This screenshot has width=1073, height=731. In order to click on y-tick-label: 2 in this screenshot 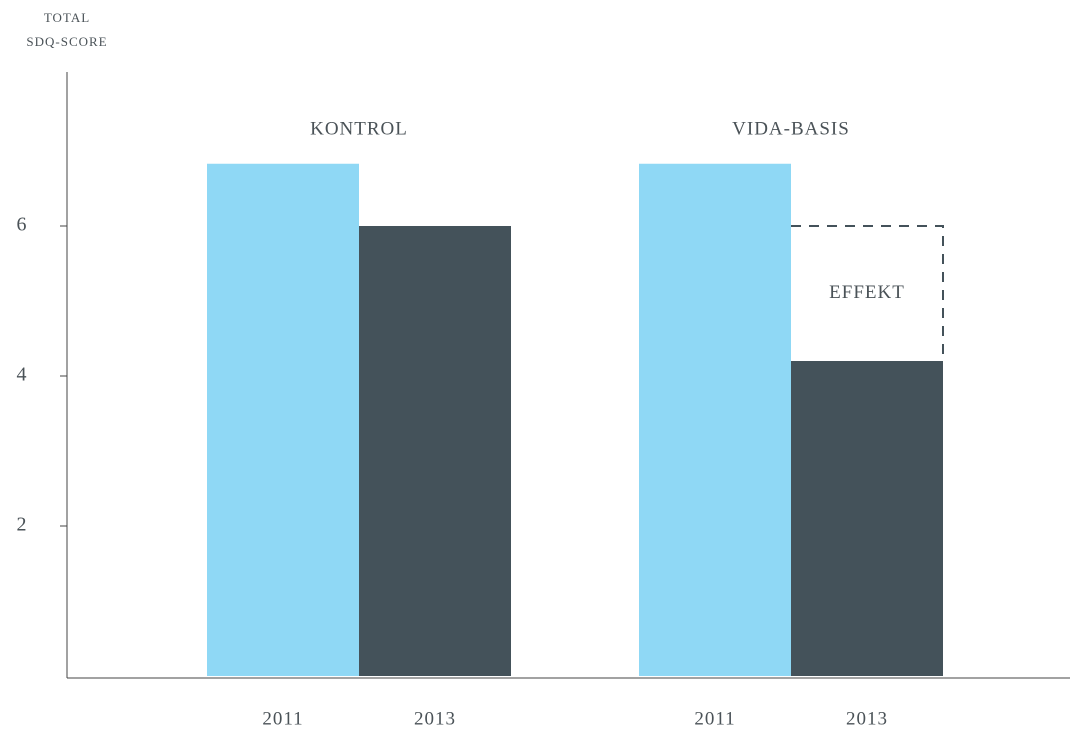, I will do `click(22, 525)`.